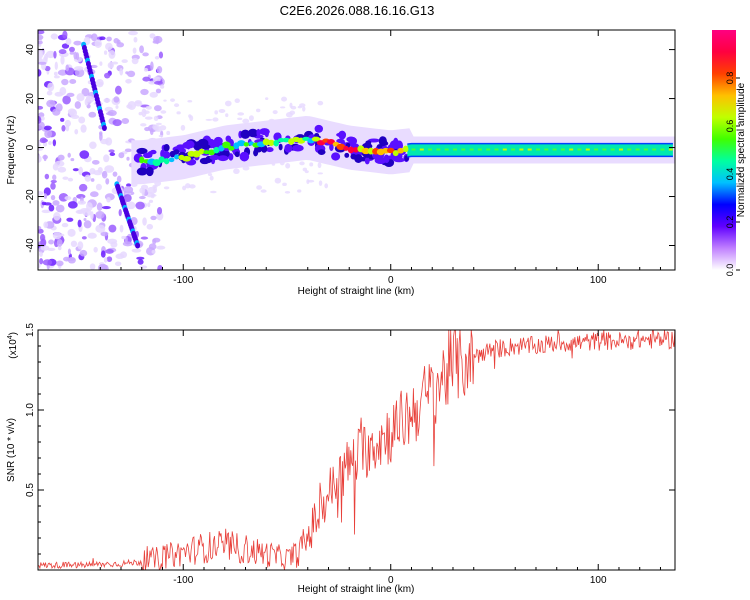 This screenshot has height=600, width=750. I want to click on colorbar-label: Normalized spectral amplitude, so click(741, 149).